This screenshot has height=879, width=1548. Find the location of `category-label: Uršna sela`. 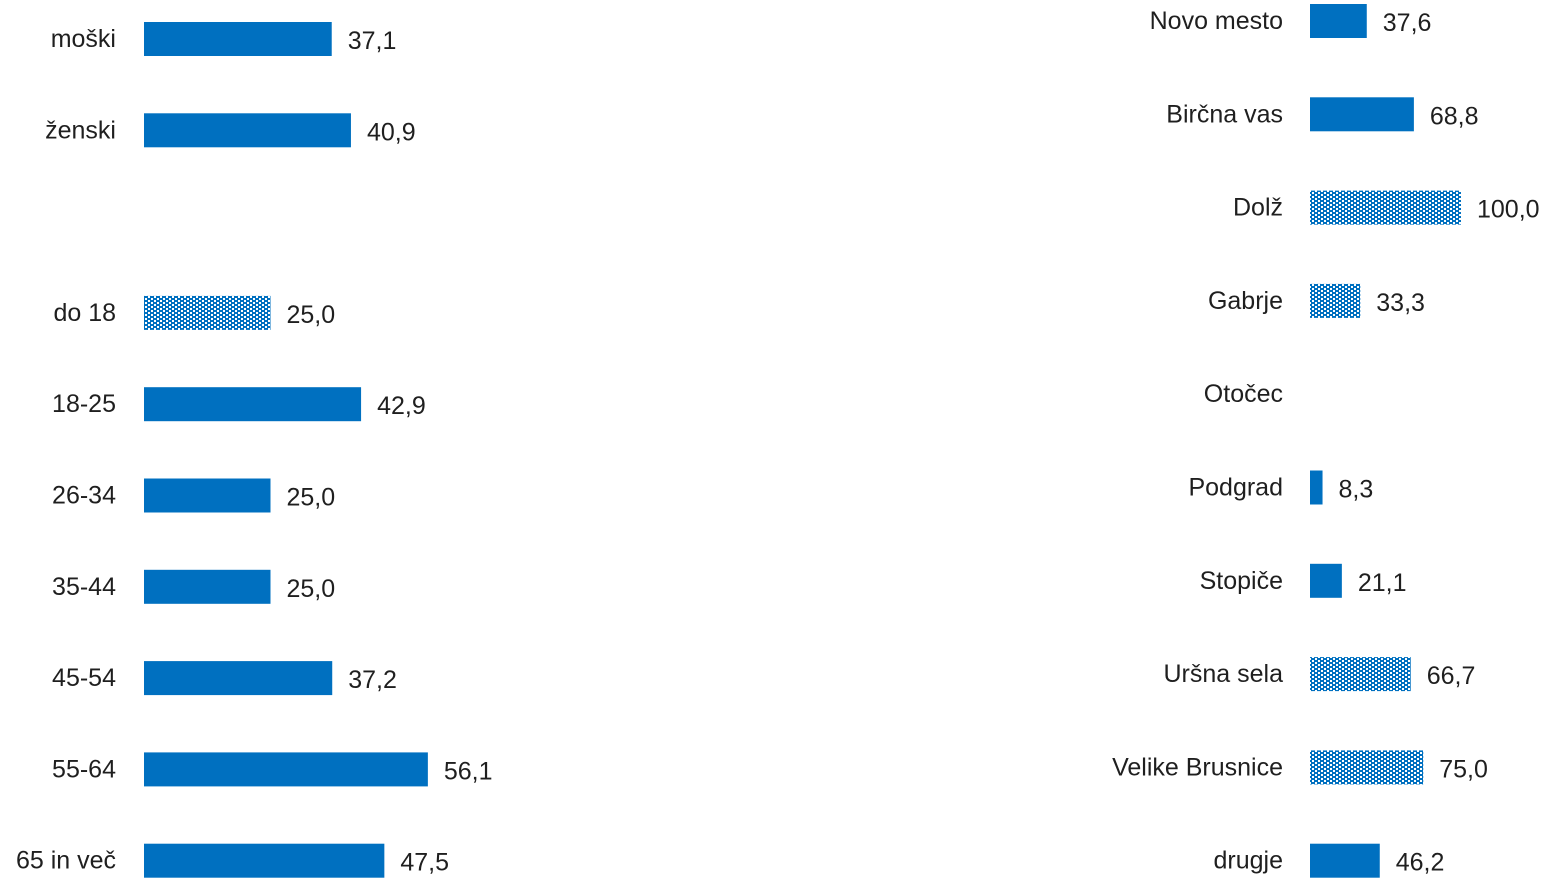

category-label: Uršna sela is located at coordinates (1224, 674).